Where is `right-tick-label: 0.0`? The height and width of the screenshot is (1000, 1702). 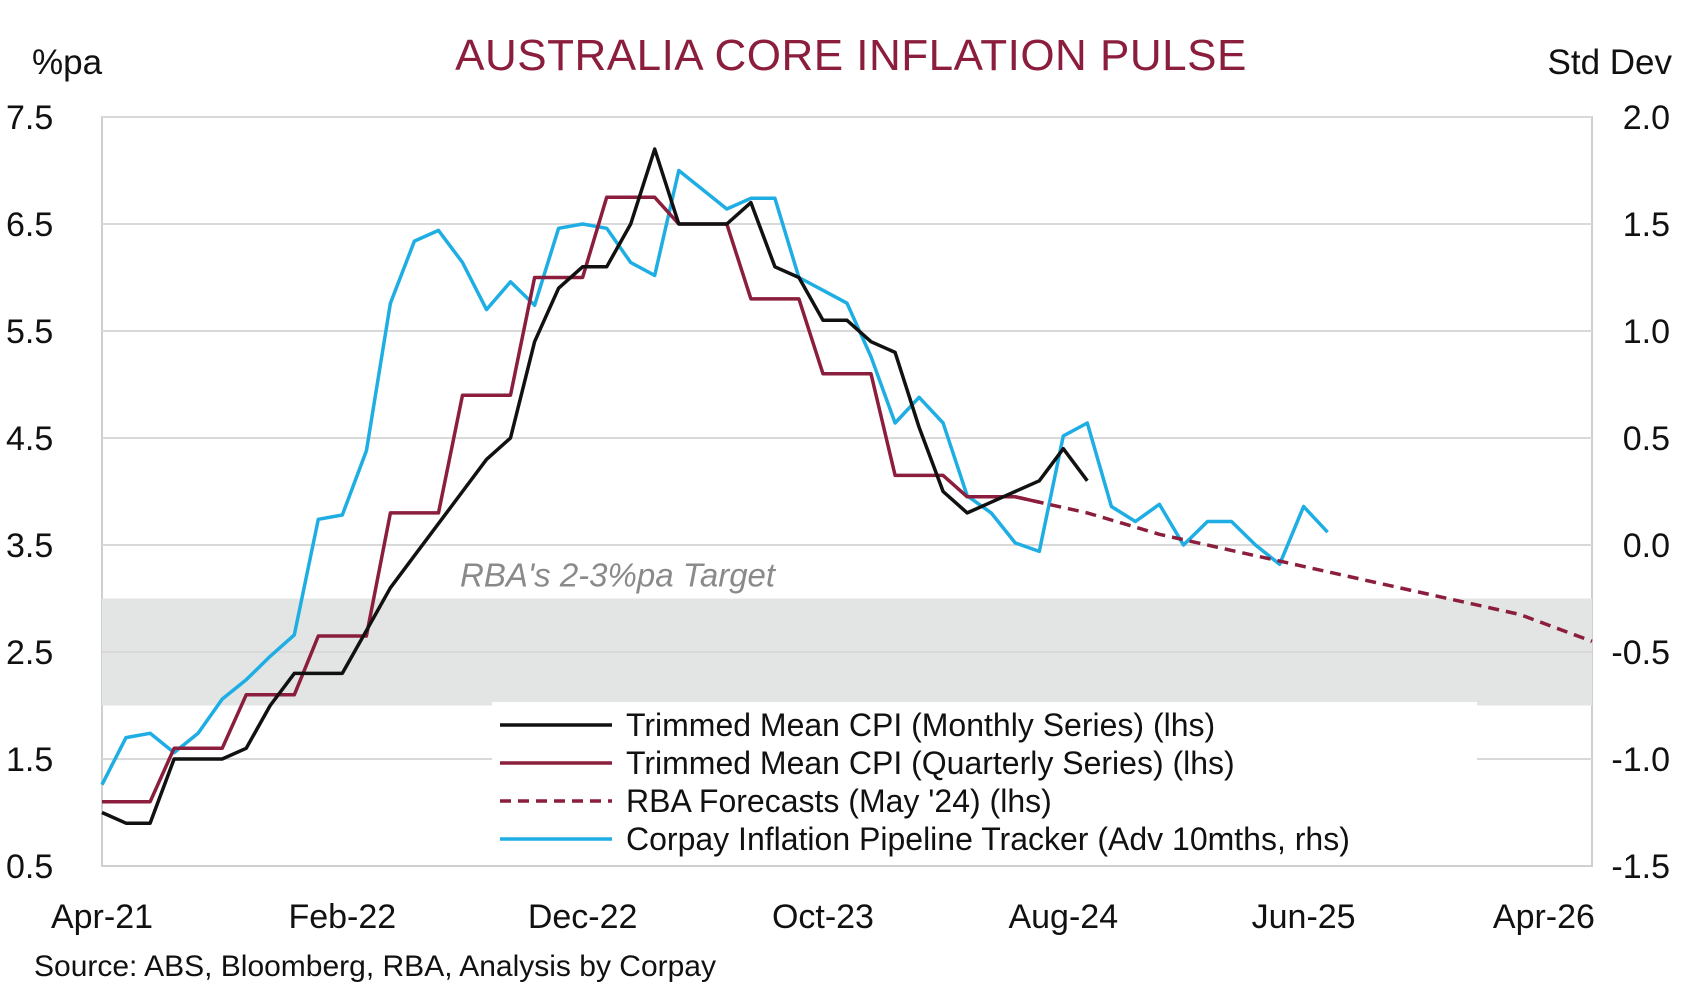
right-tick-label: 0.0 is located at coordinates (1646, 546).